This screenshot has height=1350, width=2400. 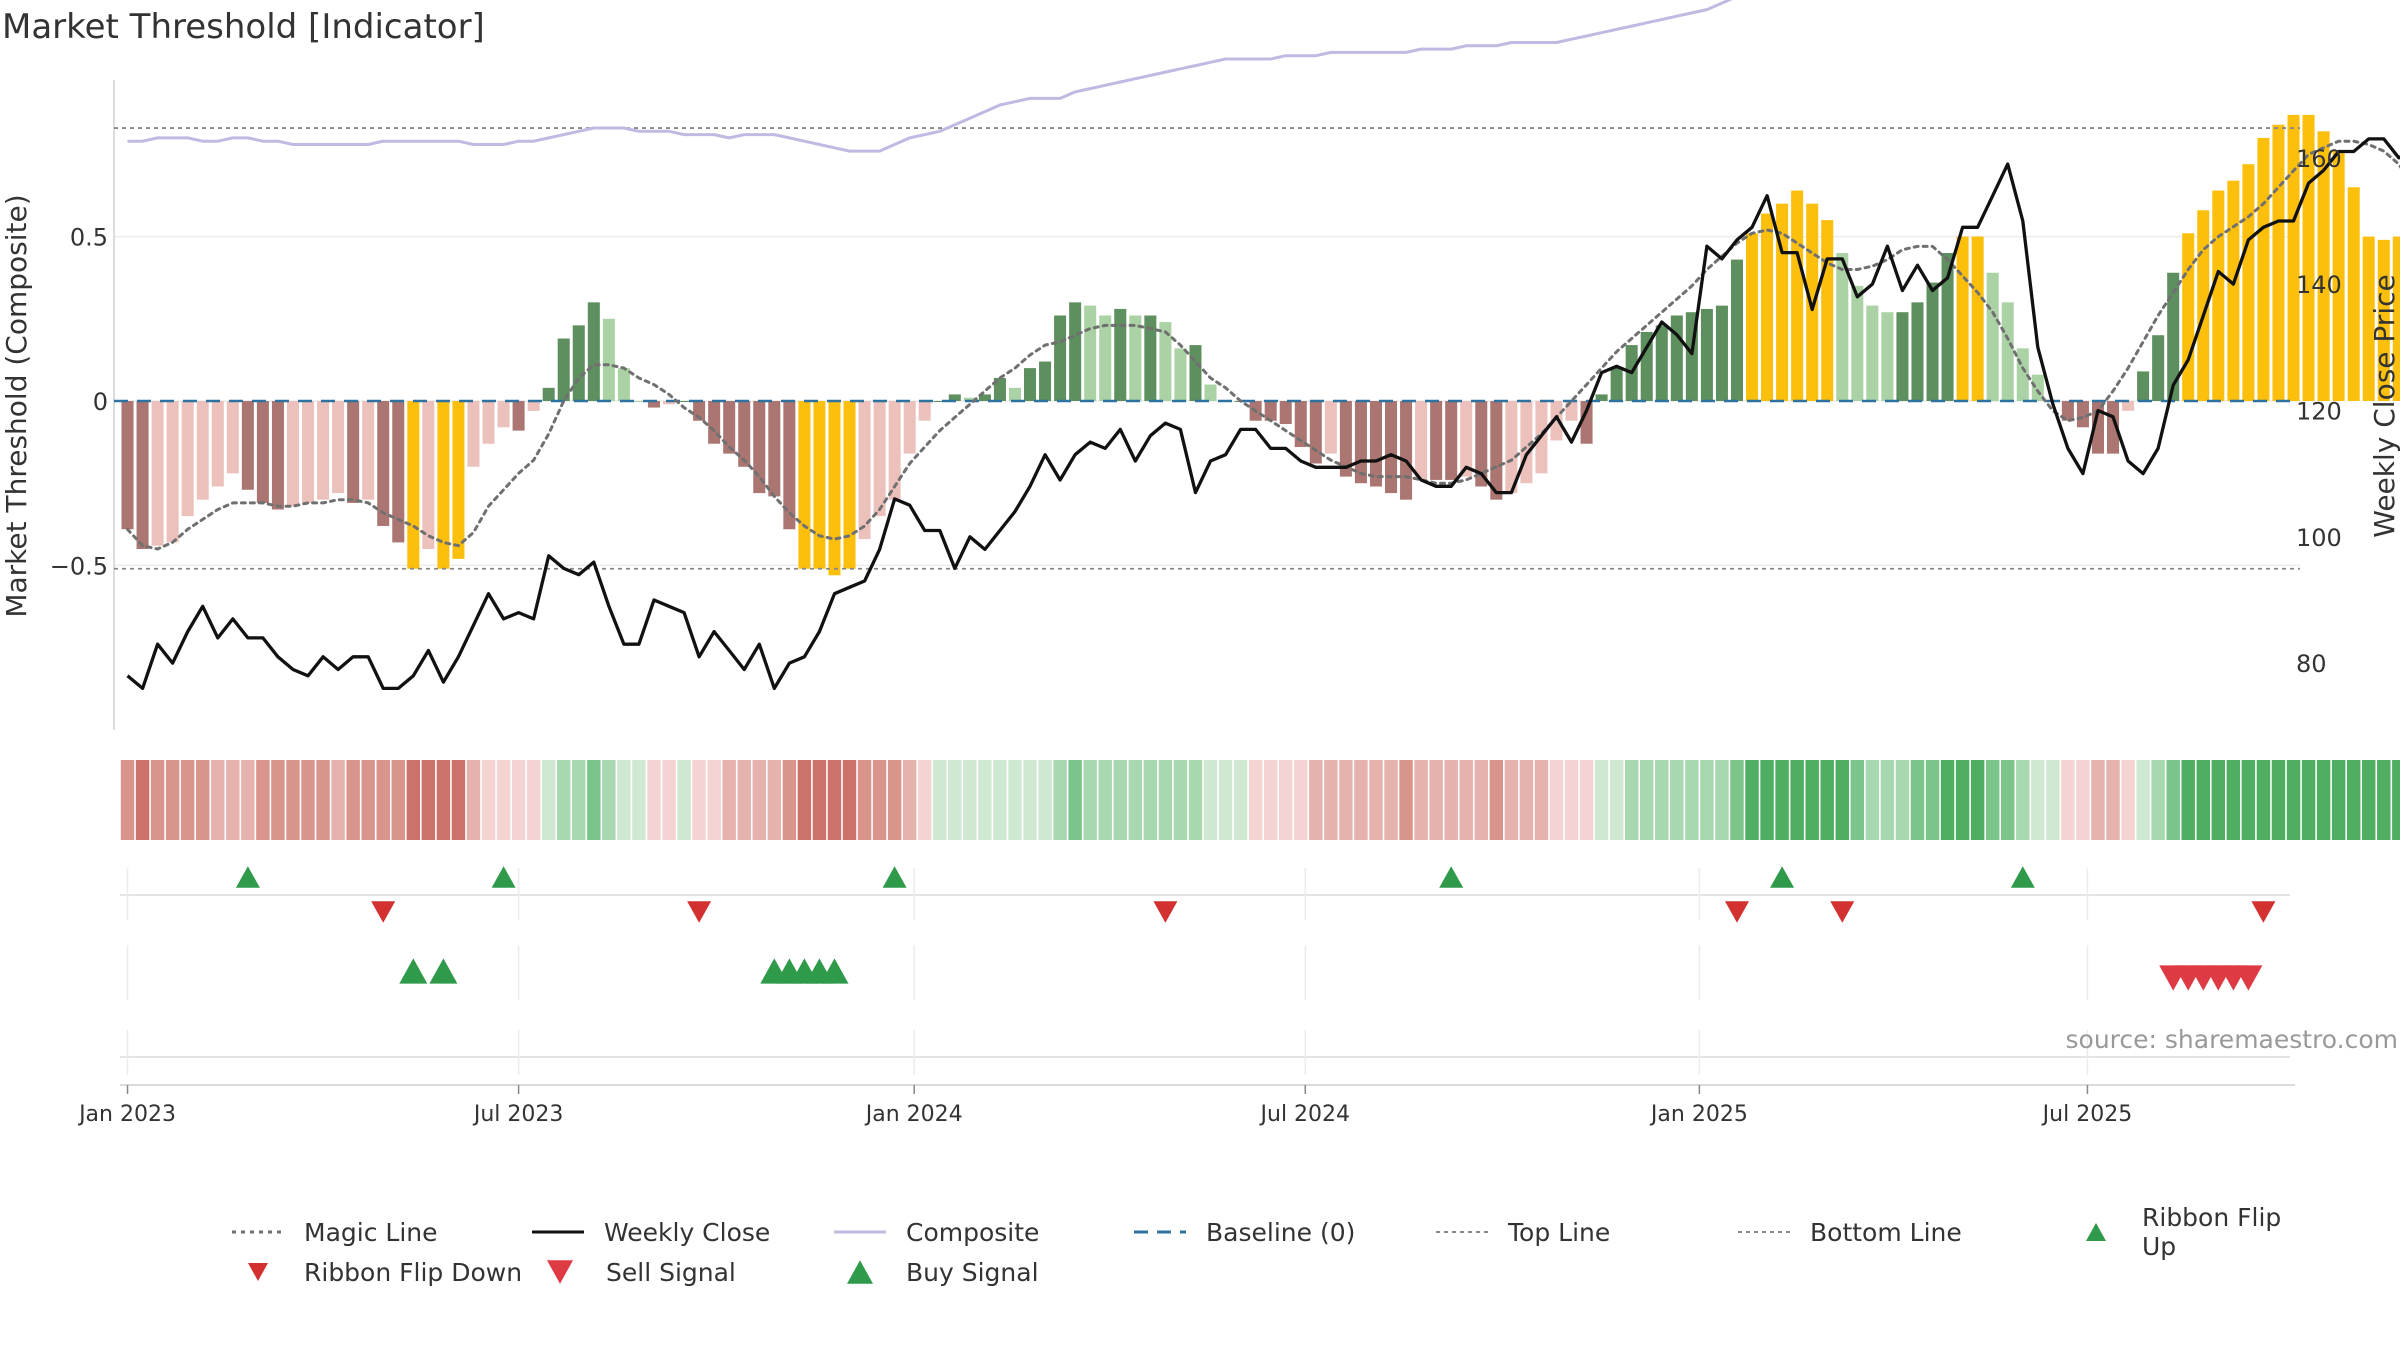 What do you see at coordinates (380, 1232) in the screenshot?
I see `legend-item: Magic Line` at bounding box center [380, 1232].